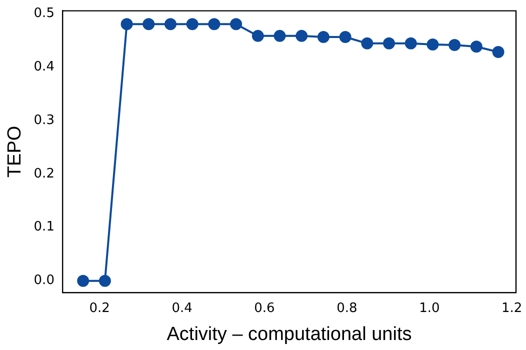 The width and height of the screenshot is (526, 350). What do you see at coordinates (44, 227) in the screenshot?
I see `y-tick-label: 0.1` at bounding box center [44, 227].